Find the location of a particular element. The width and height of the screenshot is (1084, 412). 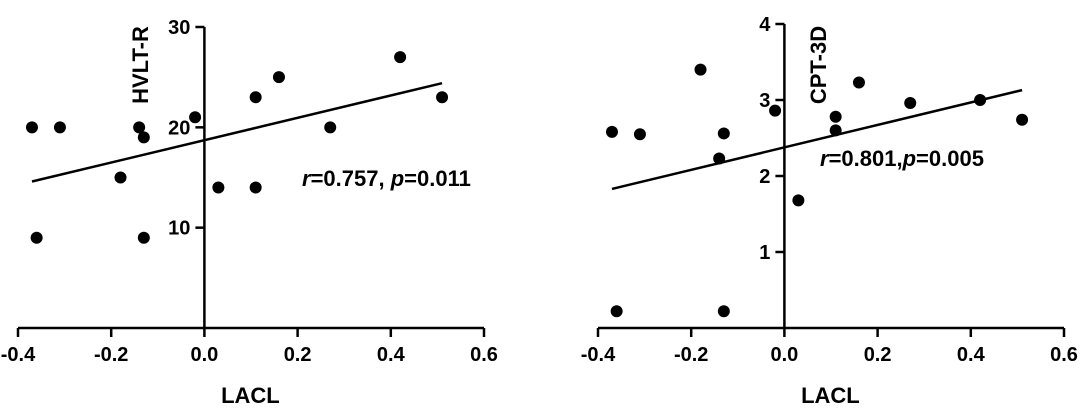

y-ticks: 10 20 30 is located at coordinates (186, 128).